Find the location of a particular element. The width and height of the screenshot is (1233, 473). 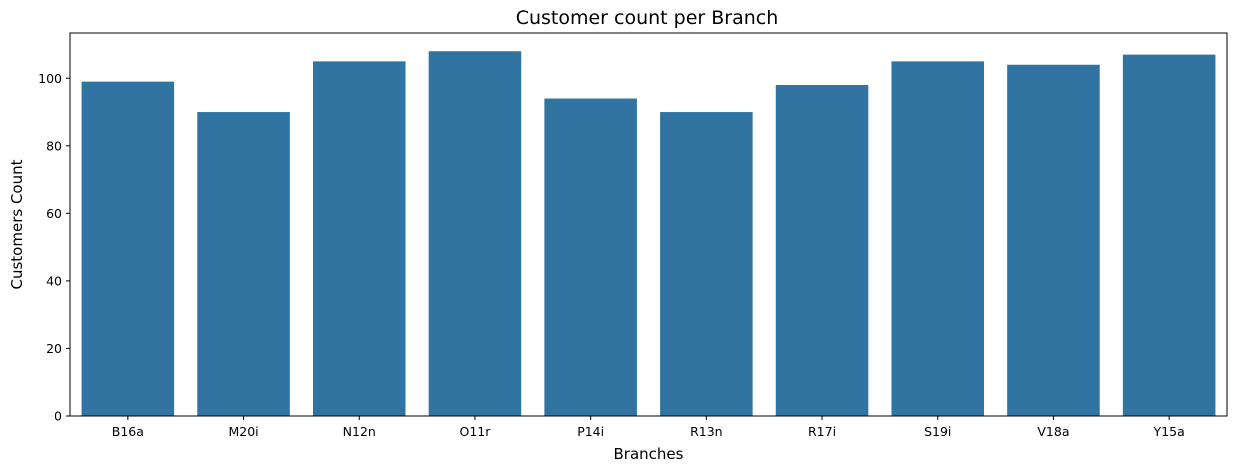

bar-V18a is located at coordinates (1053, 240).